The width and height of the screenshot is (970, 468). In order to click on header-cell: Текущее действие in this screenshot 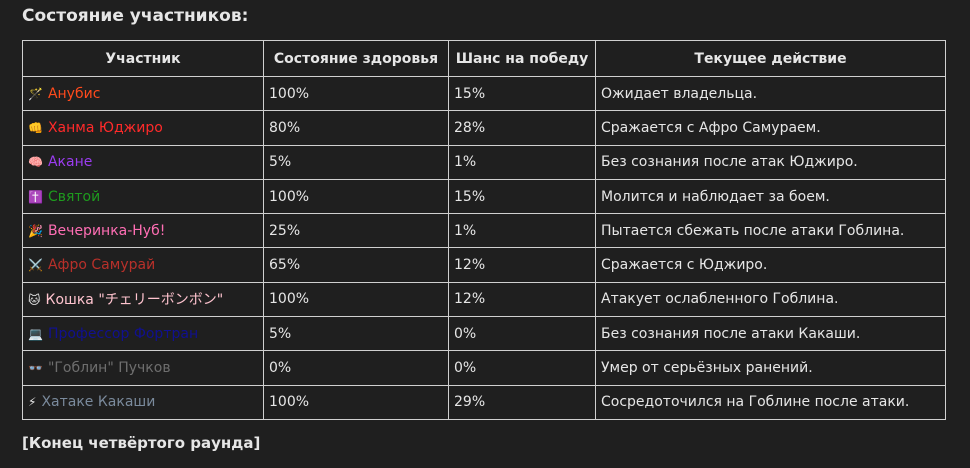, I will do `click(770, 58)`.